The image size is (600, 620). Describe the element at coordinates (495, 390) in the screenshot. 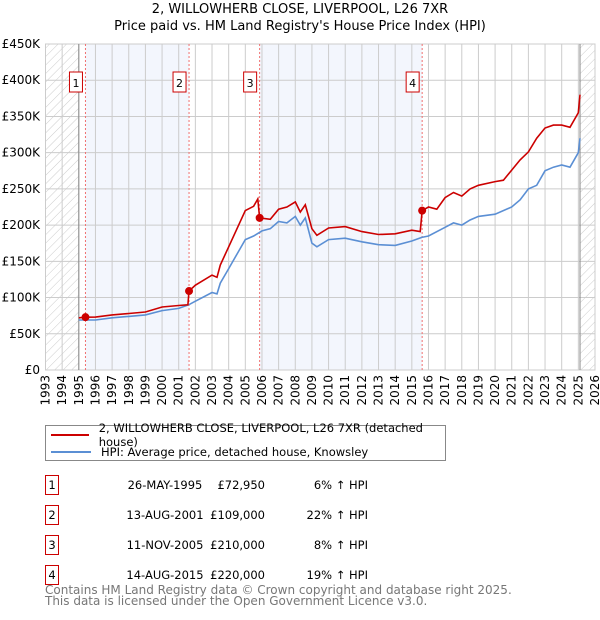

I see `x-tick-label: 2020` at that location.